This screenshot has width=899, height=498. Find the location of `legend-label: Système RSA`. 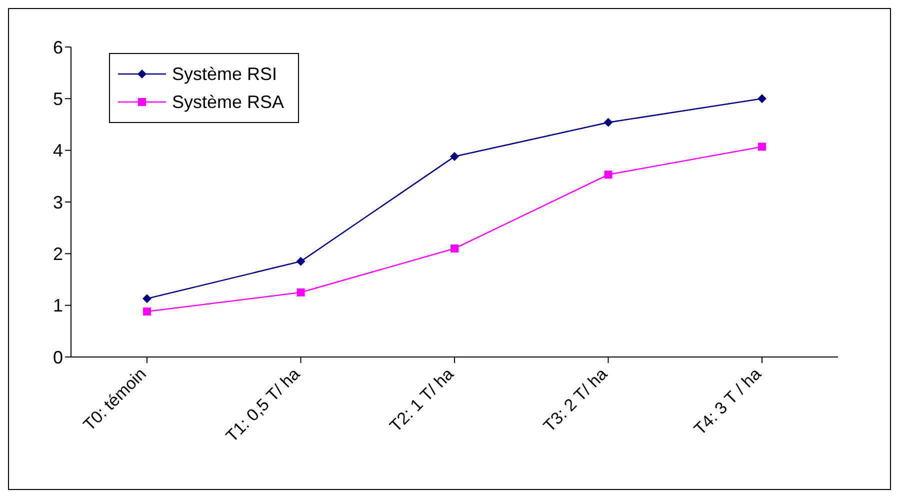

legend-label: Système RSA is located at coordinates (228, 102).